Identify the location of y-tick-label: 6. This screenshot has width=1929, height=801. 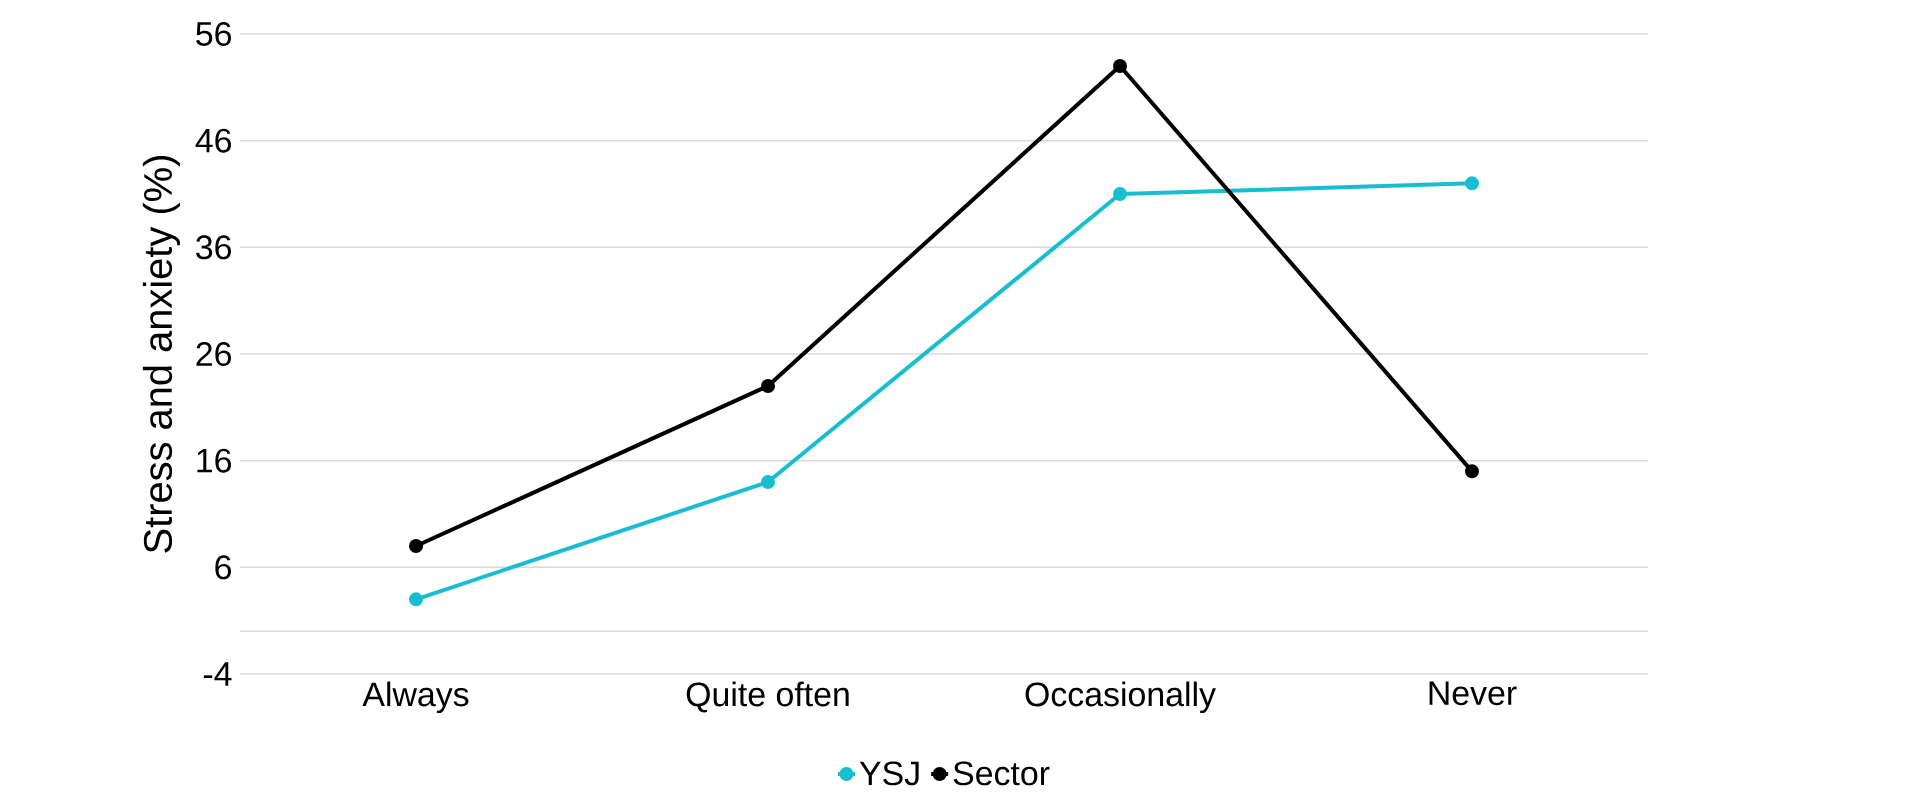
(223, 567).